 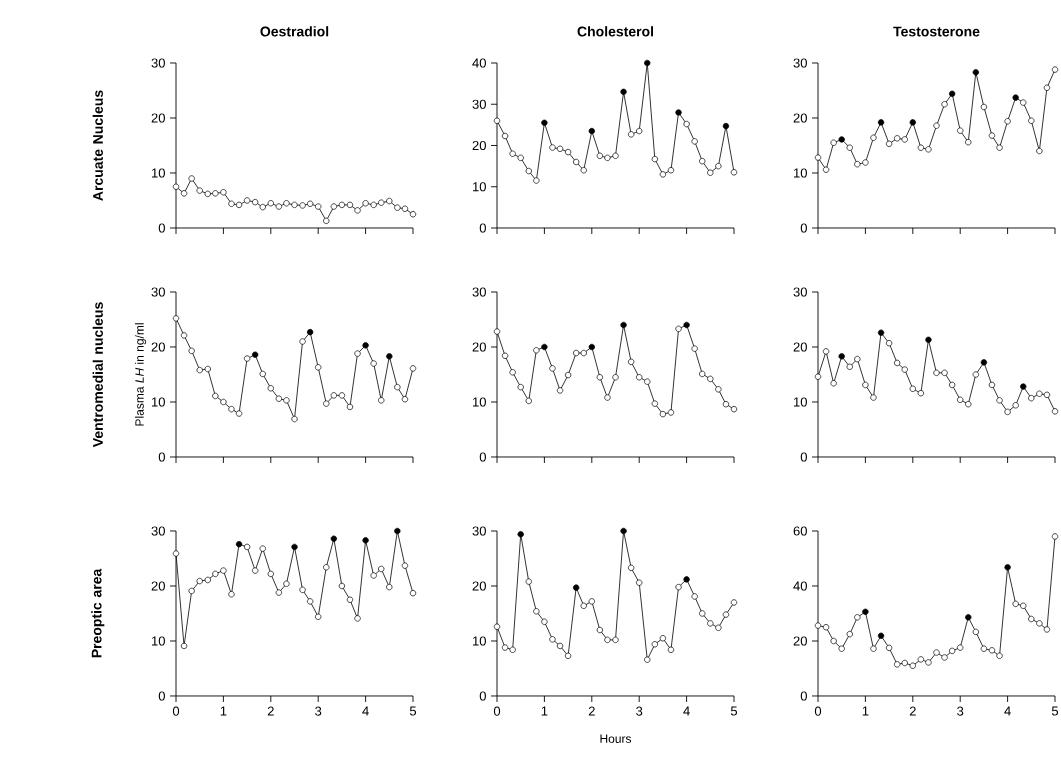 I want to click on x-tick-label: 2, so click(x=591, y=711).